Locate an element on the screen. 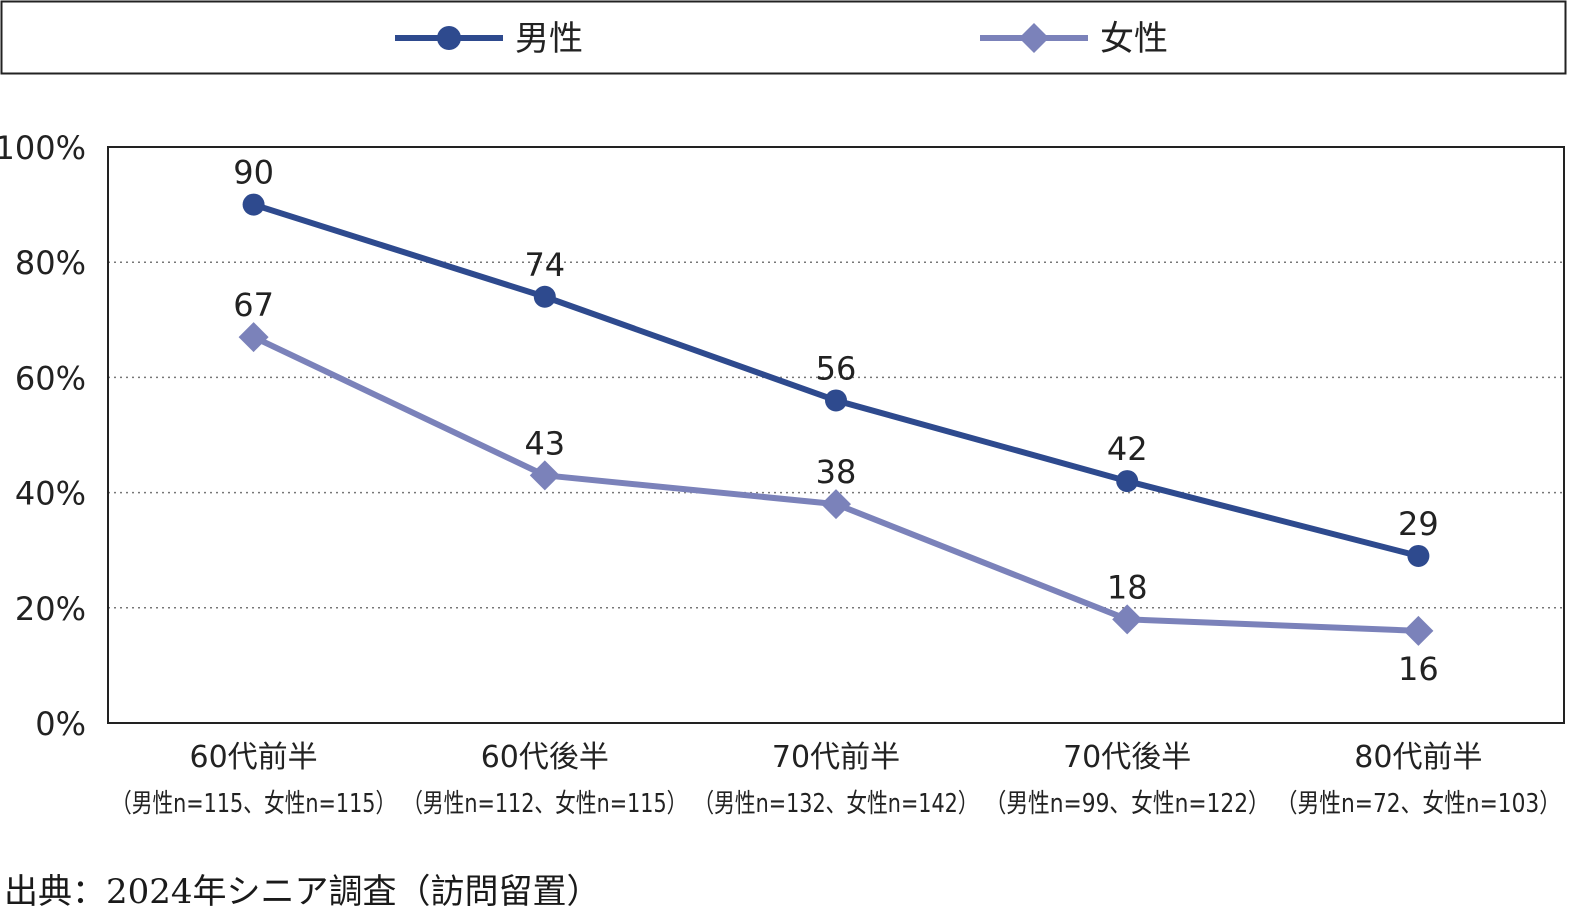  y-tick-label: 60% is located at coordinates (50, 378).